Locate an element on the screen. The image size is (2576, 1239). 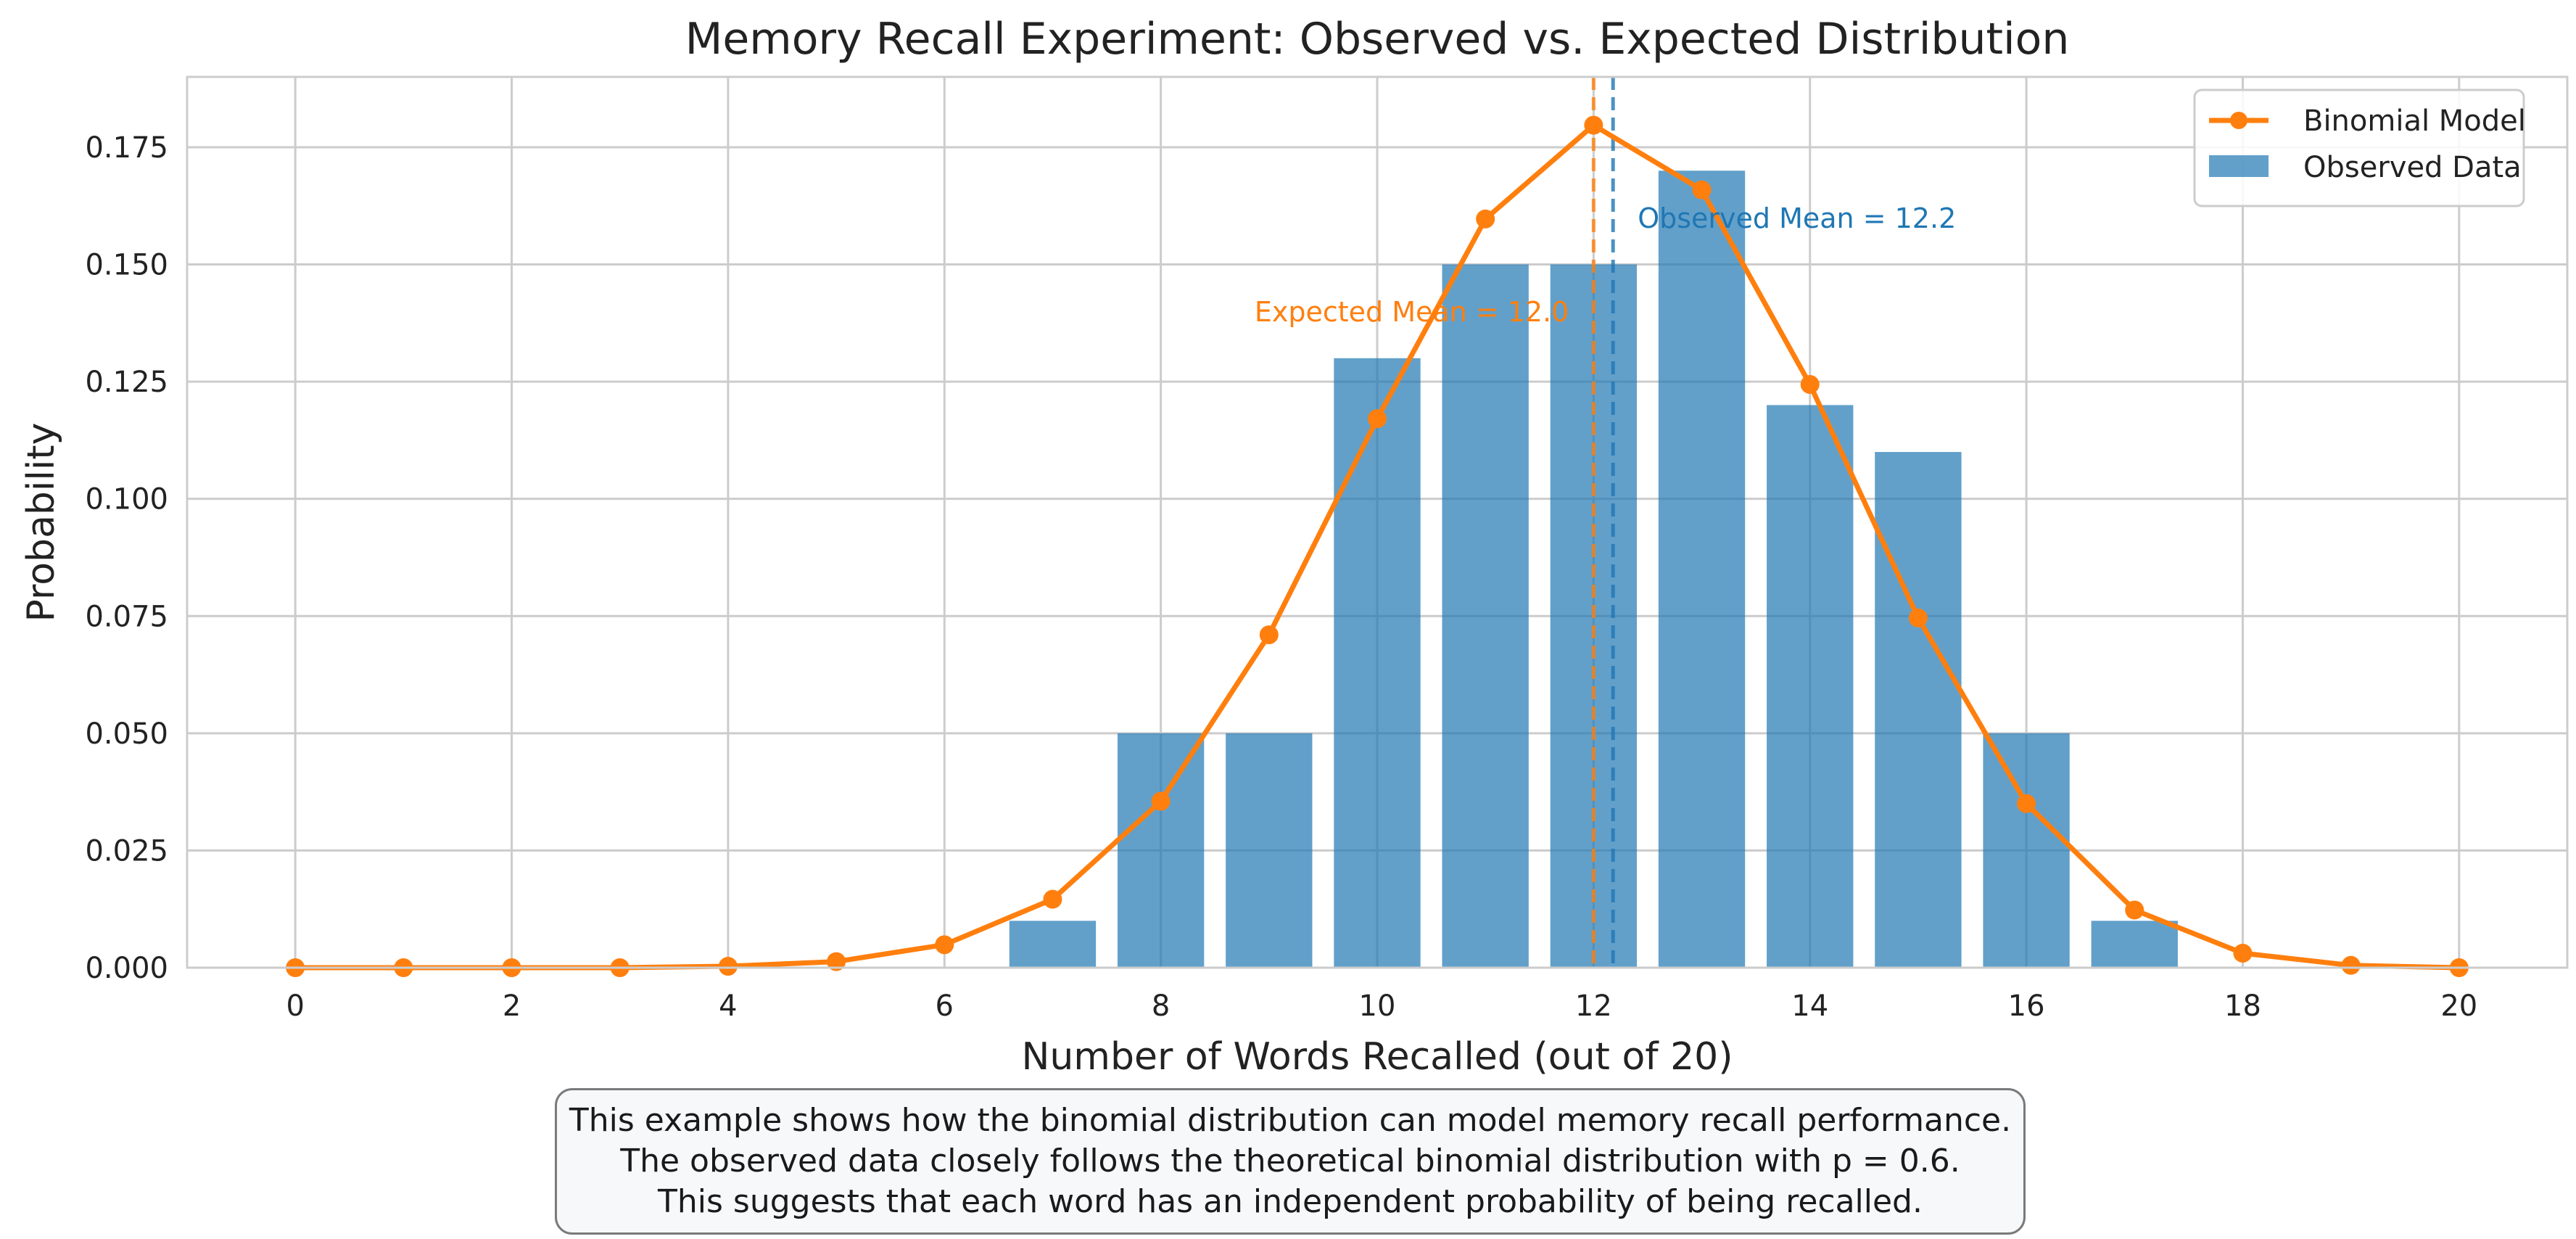
x-tick-label: 16 is located at coordinates (2027, 1006).